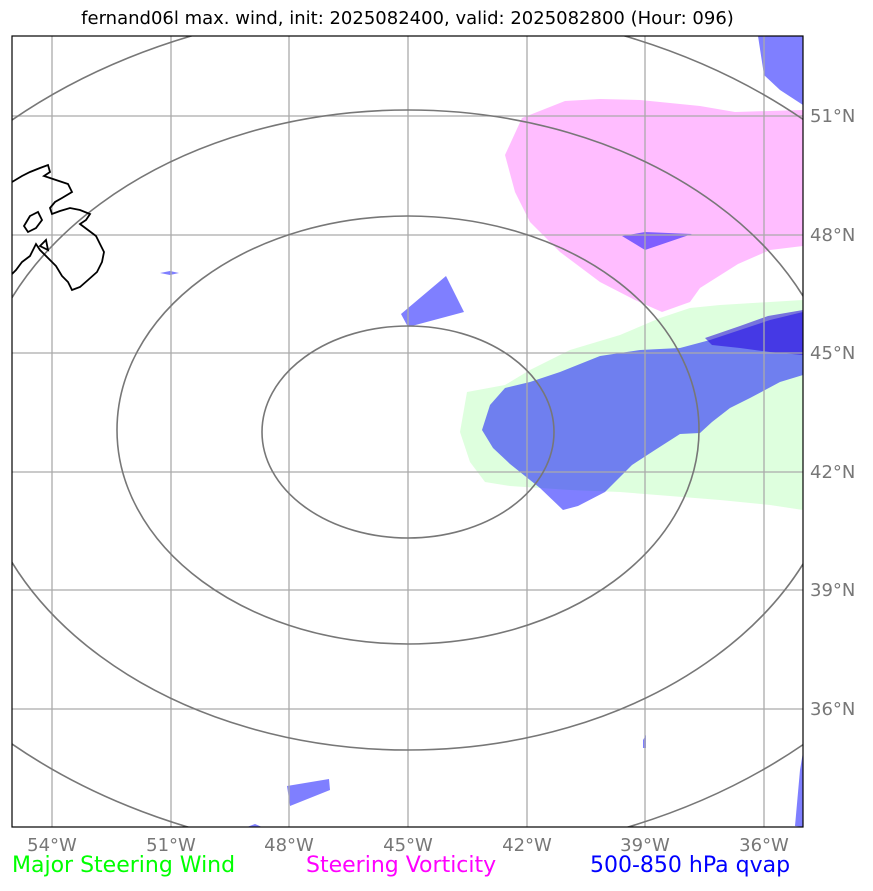 This screenshot has height=891, width=873. What do you see at coordinates (33, 222) in the screenshot?
I see `coastline-peninsula` at bounding box center [33, 222].